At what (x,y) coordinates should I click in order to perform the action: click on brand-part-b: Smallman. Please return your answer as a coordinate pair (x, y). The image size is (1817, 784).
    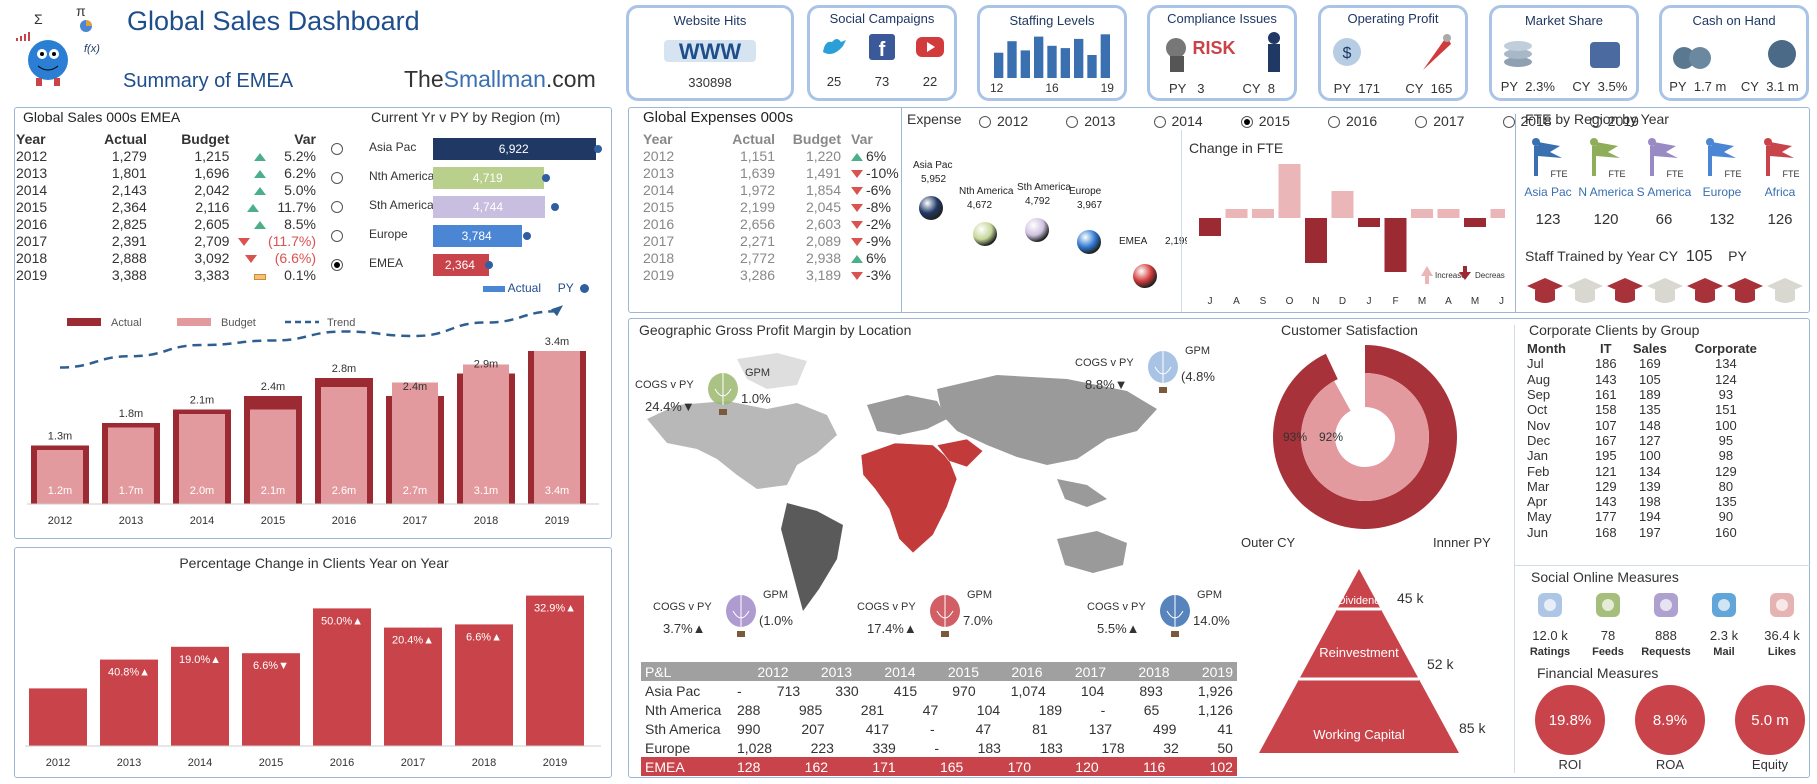
    Looking at the image, I should click on (494, 79).